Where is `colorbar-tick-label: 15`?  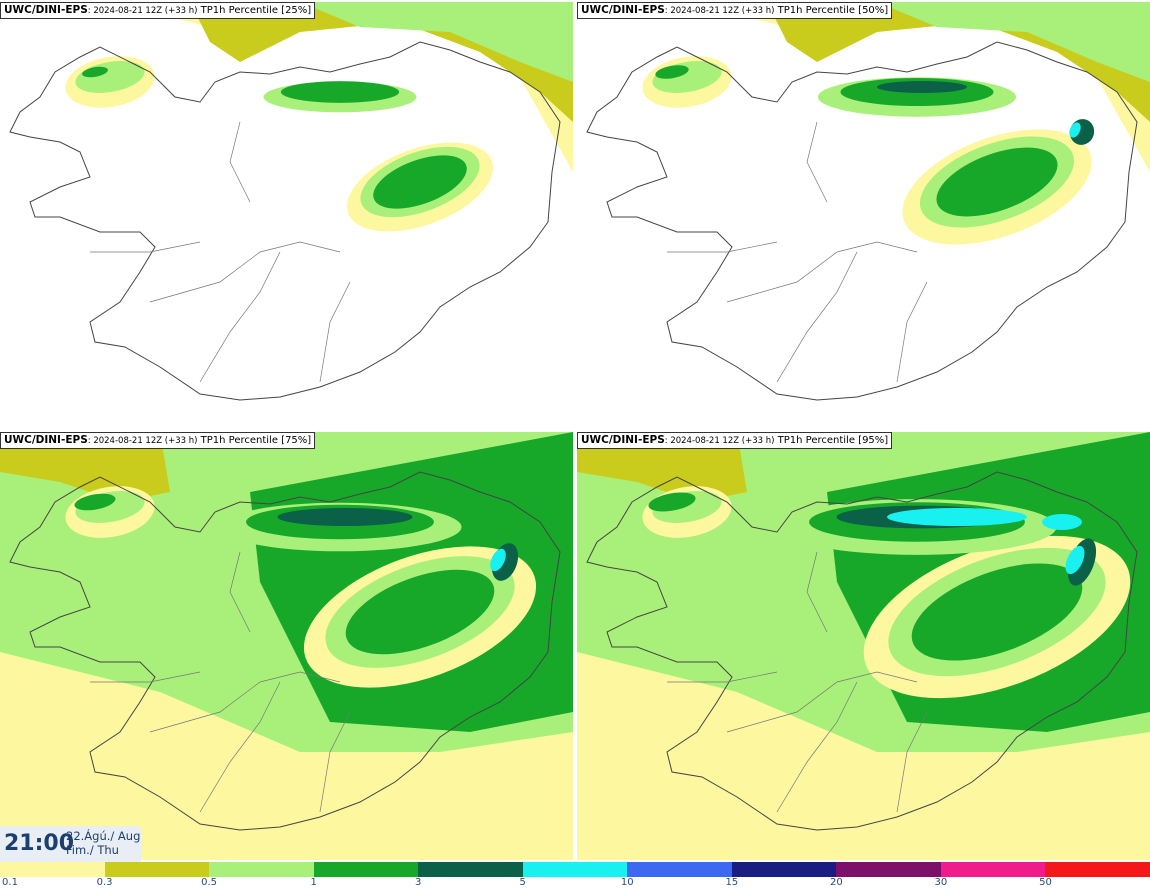
colorbar-tick-label: 15 is located at coordinates (732, 882).